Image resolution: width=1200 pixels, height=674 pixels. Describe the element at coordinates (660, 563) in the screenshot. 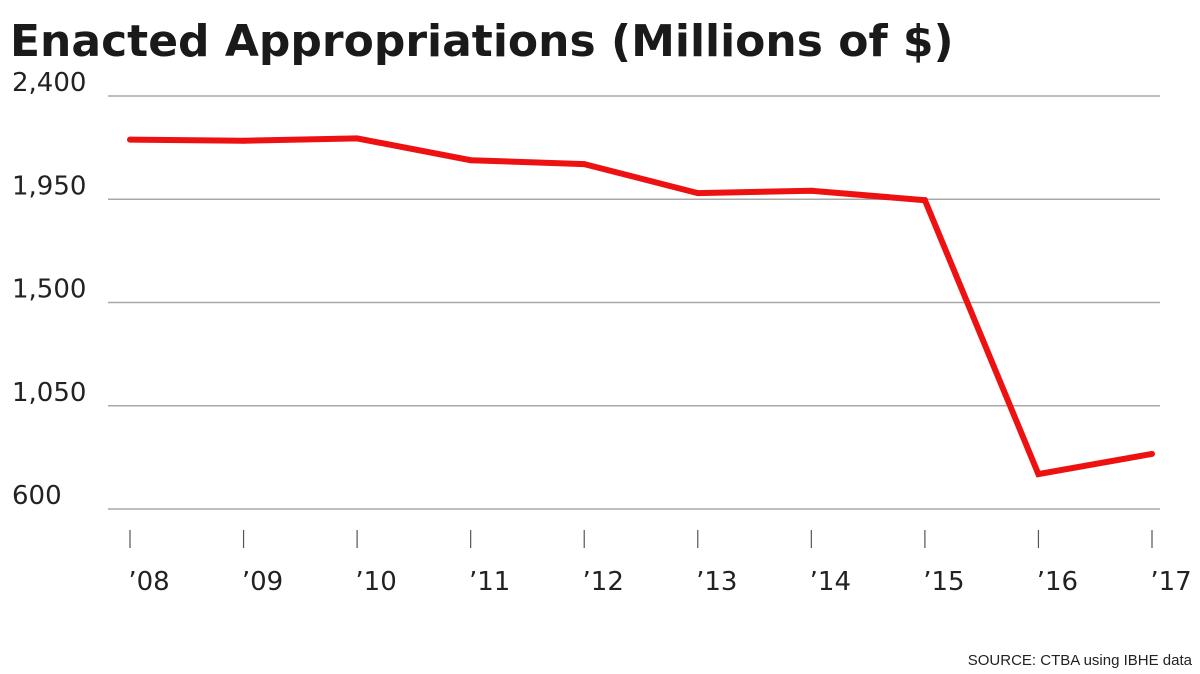

I see `x-axis-ticks: ’08 ’09 ’10 ’11 ’12 ’13 ’14 ’15 ’16 ’17` at that location.